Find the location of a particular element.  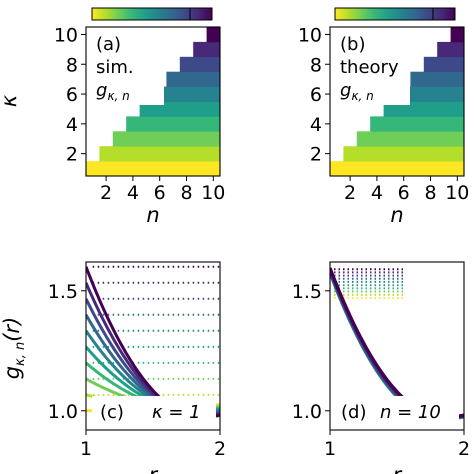

xlabel-b: n is located at coordinates (396, 215).